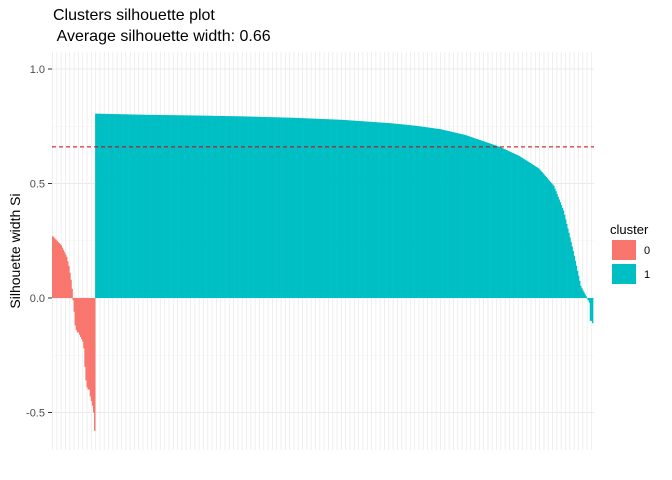  What do you see at coordinates (39, 242) in the screenshot?
I see `y-axis: -0.5 0.0 0.5 1.0` at bounding box center [39, 242].